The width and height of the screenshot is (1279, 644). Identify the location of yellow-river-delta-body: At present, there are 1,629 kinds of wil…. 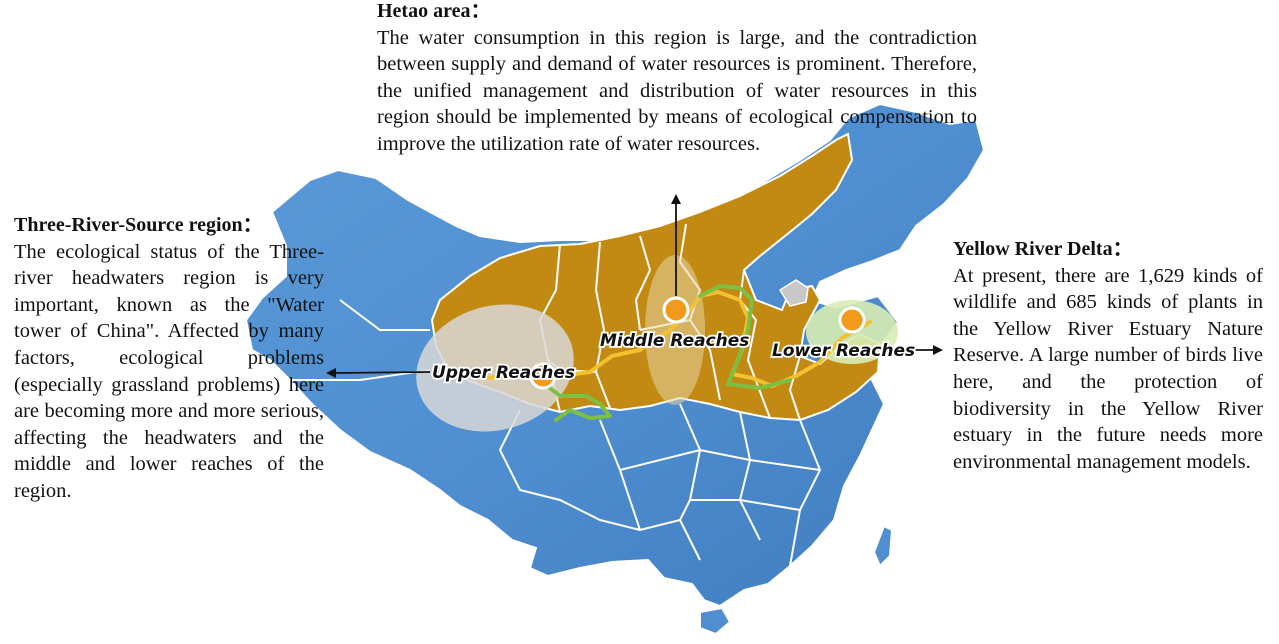
(1108, 368).